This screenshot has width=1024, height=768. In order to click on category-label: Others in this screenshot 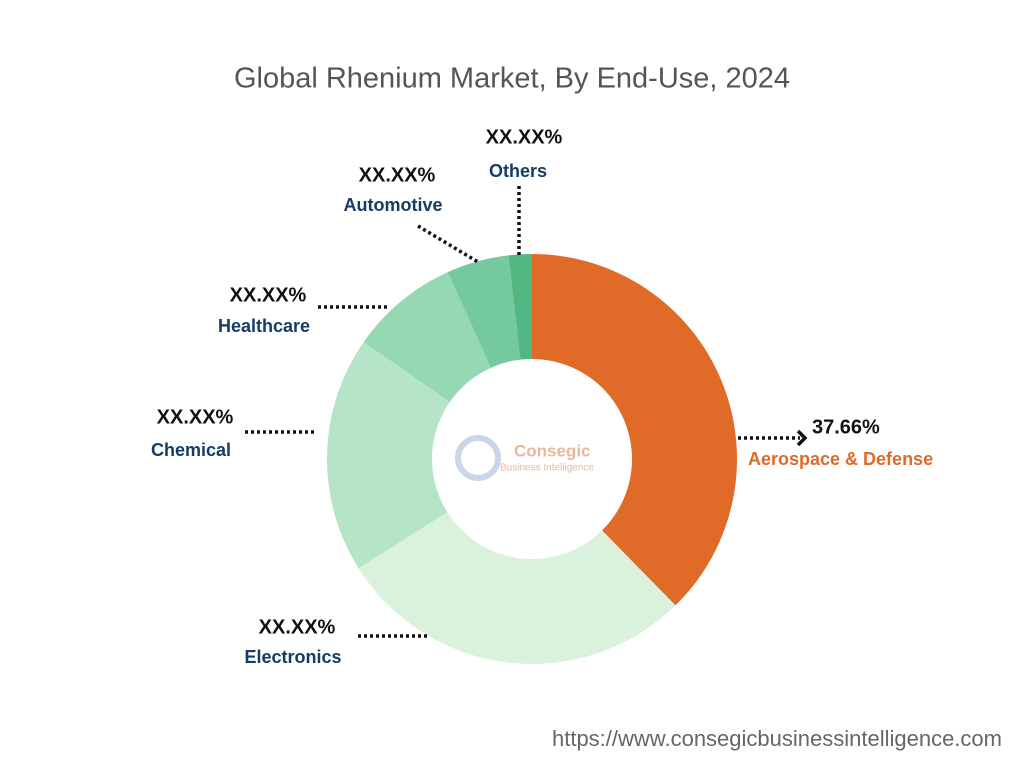, I will do `click(518, 171)`.